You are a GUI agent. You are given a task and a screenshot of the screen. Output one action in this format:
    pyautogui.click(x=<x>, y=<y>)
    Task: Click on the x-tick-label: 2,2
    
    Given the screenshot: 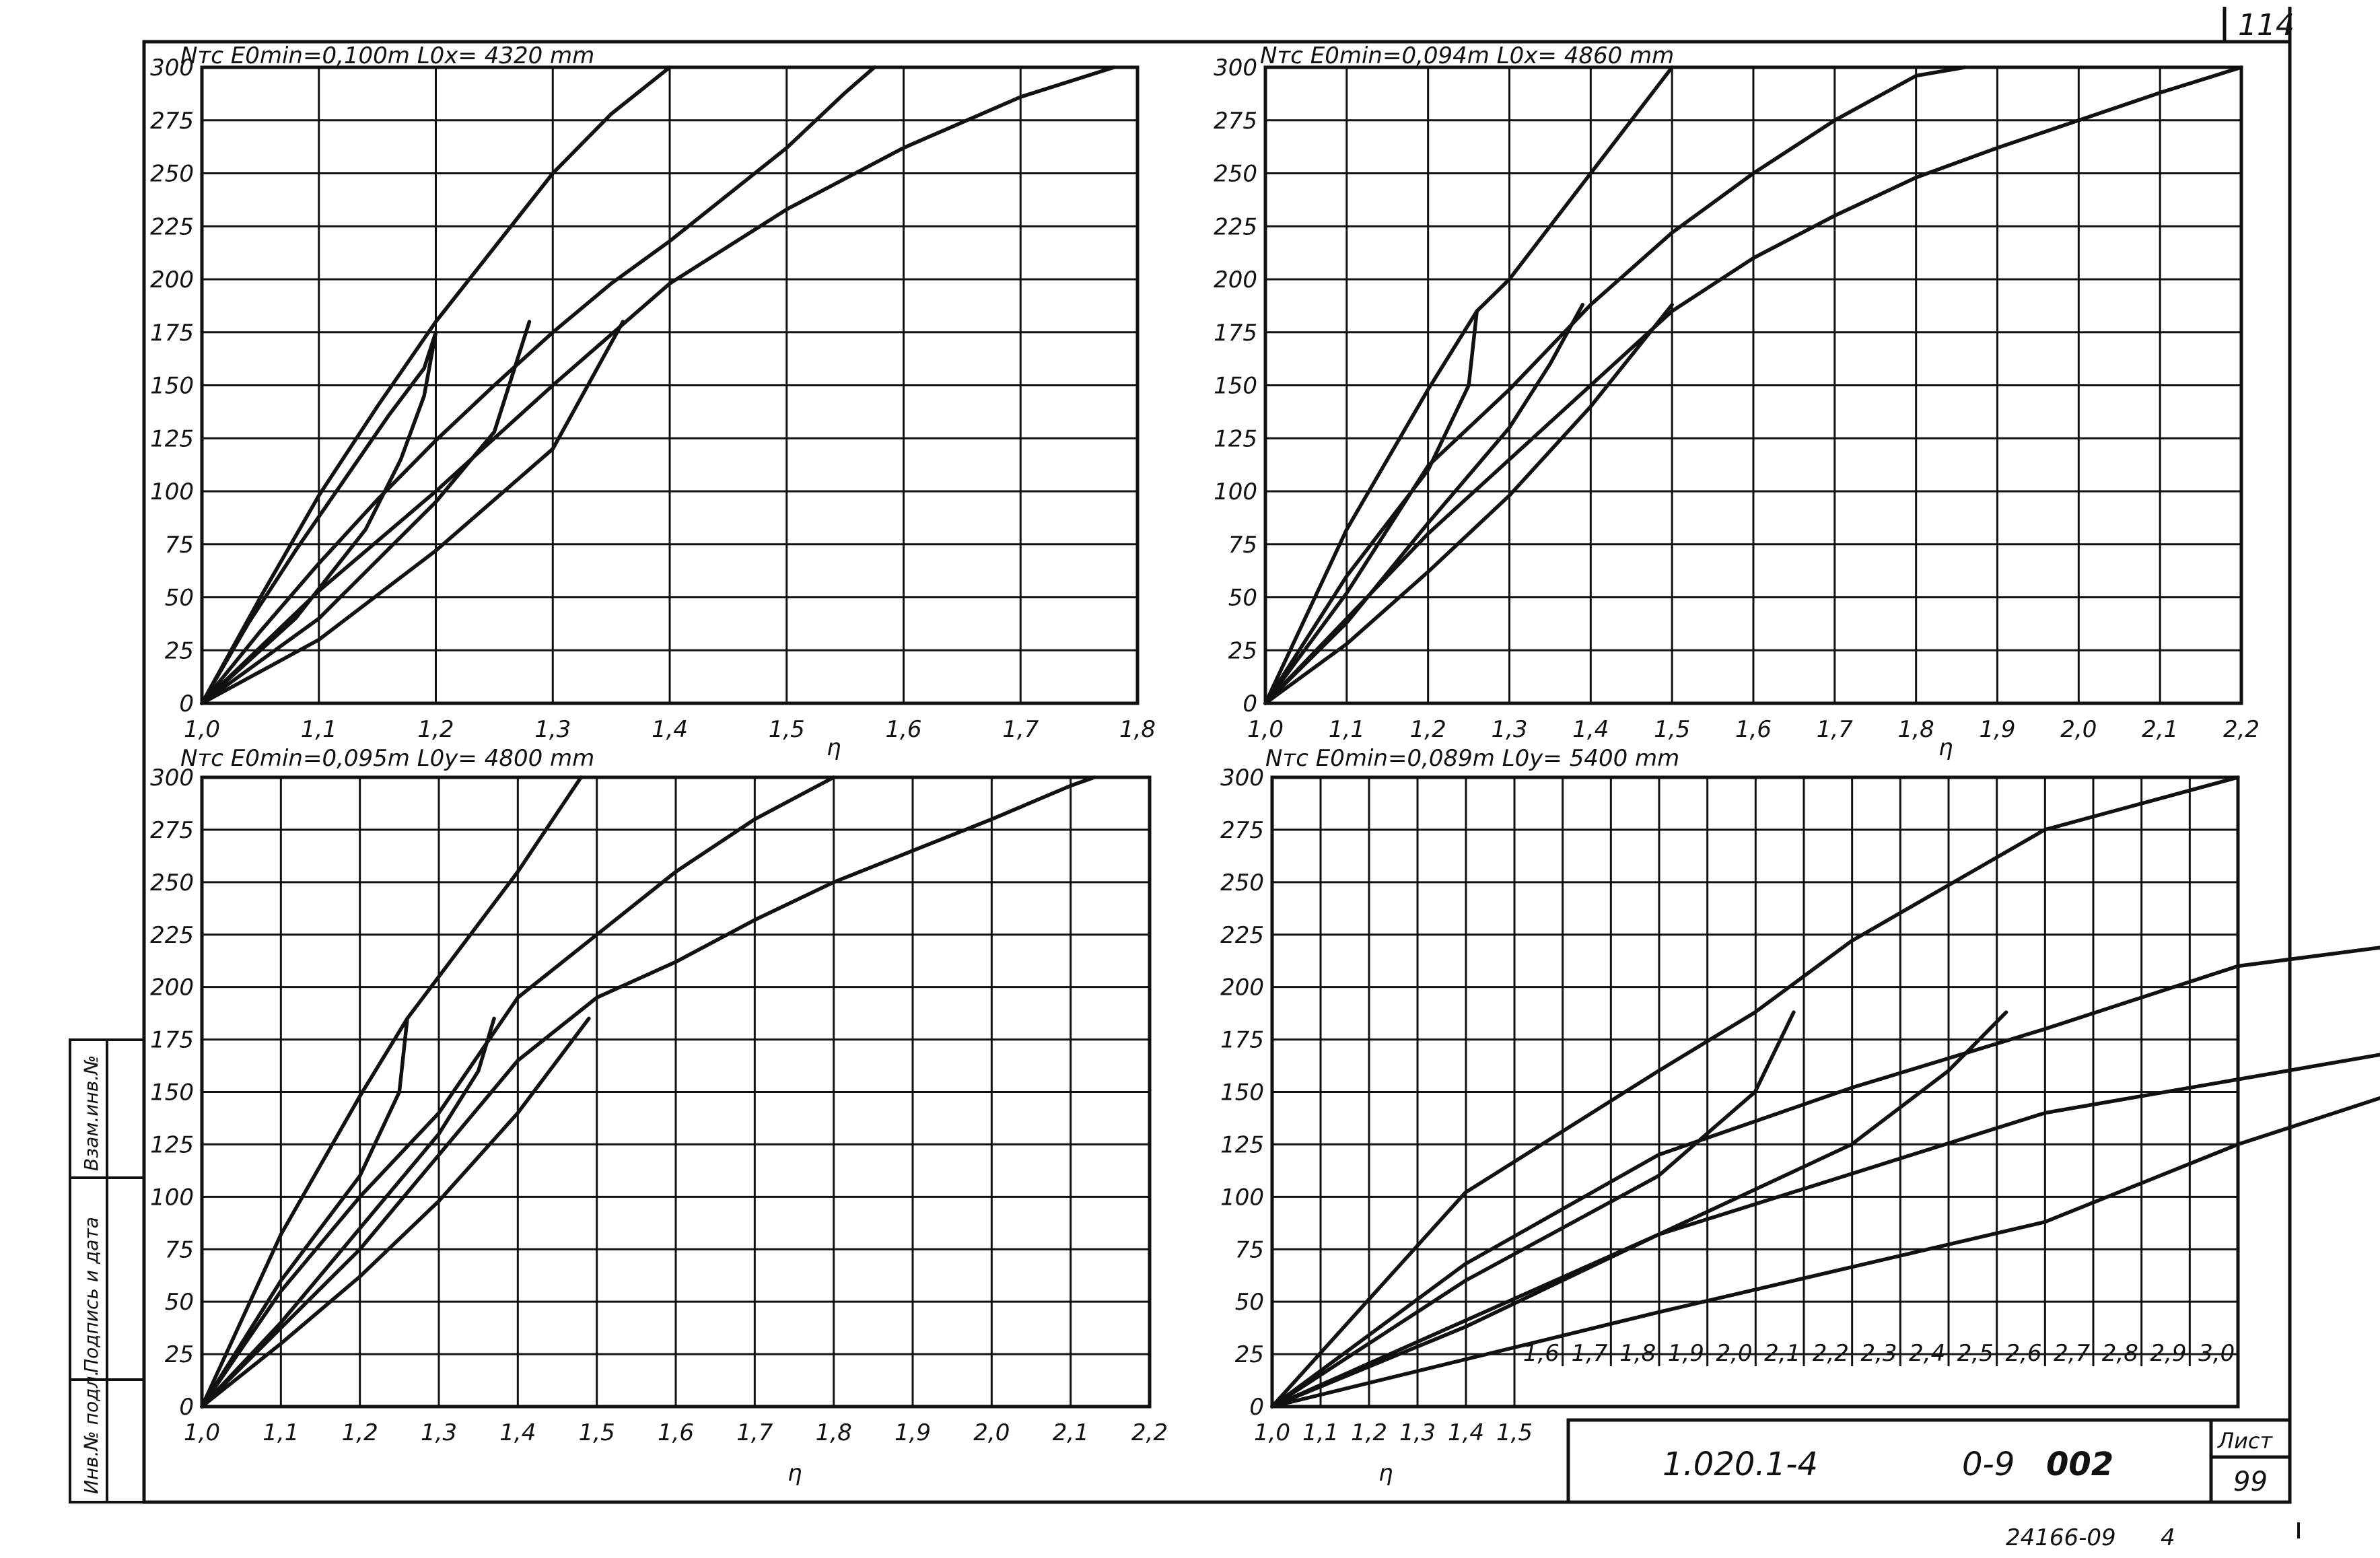 What is the action you would take?
    pyautogui.click(x=2242, y=729)
    